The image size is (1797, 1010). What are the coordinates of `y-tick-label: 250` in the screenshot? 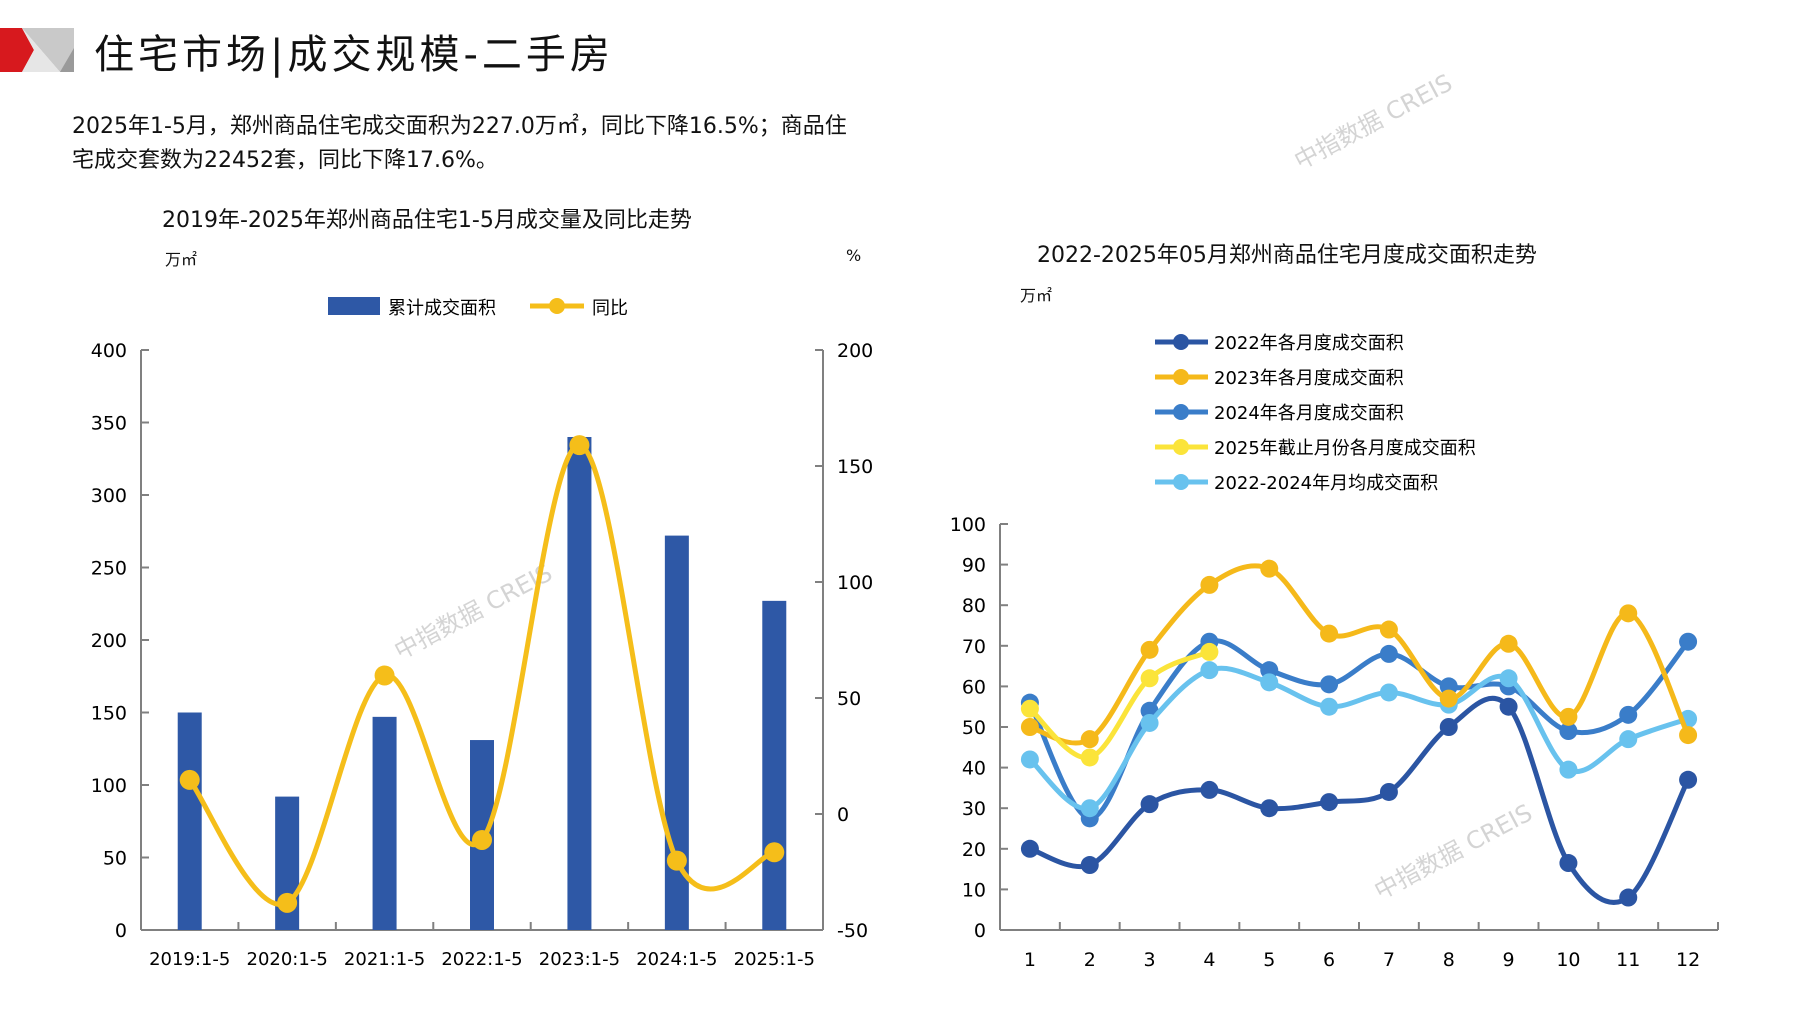 It's located at (109, 569).